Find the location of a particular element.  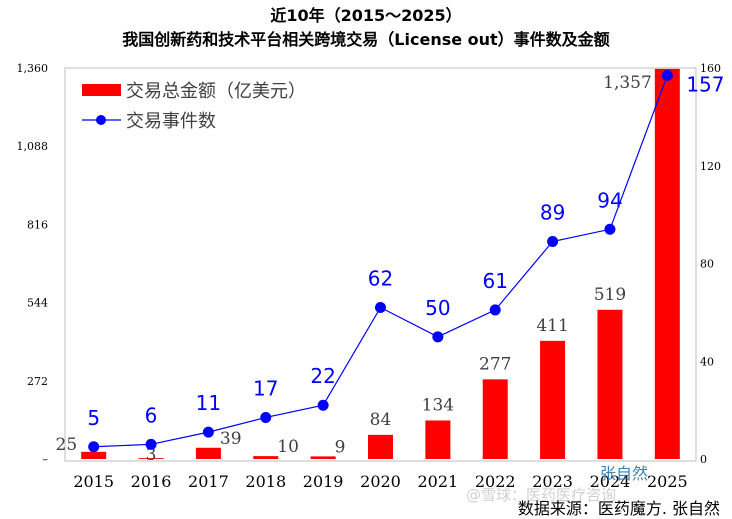

events-value-label: 5 is located at coordinates (93, 418).